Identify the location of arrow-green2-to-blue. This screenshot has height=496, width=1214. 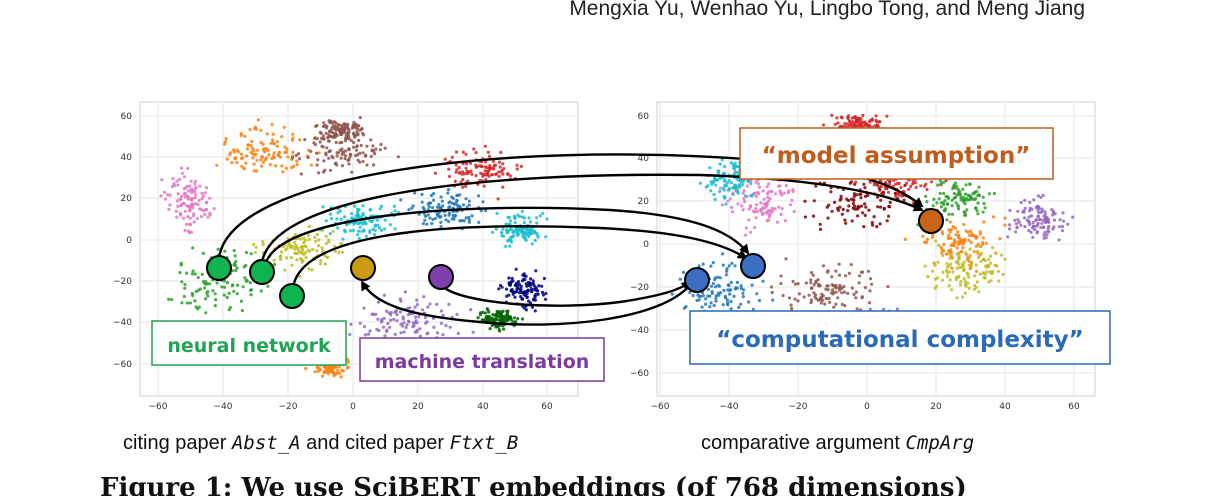
(507, 234).